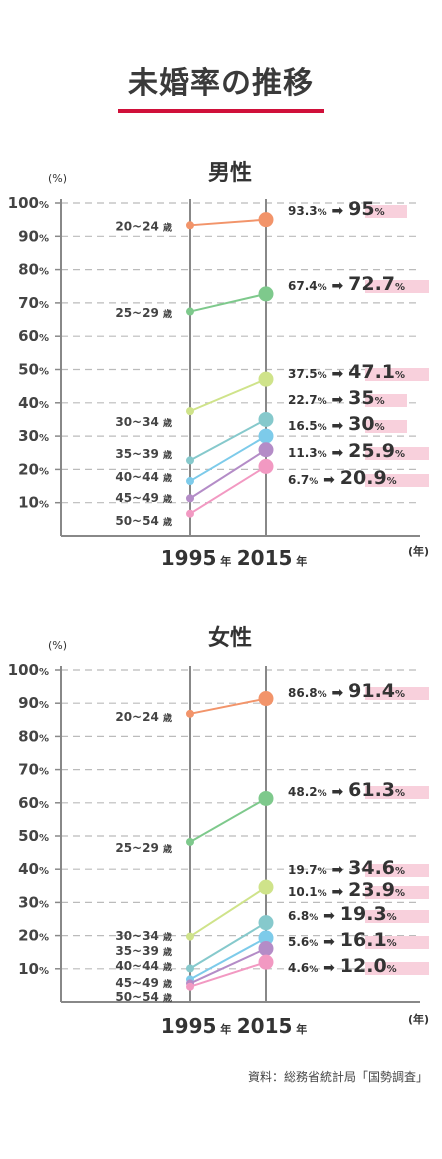 The image size is (442, 1159). Describe the element at coordinates (143, 717) in the screenshot. I see `series-age-label: 20~24 歳` at that location.